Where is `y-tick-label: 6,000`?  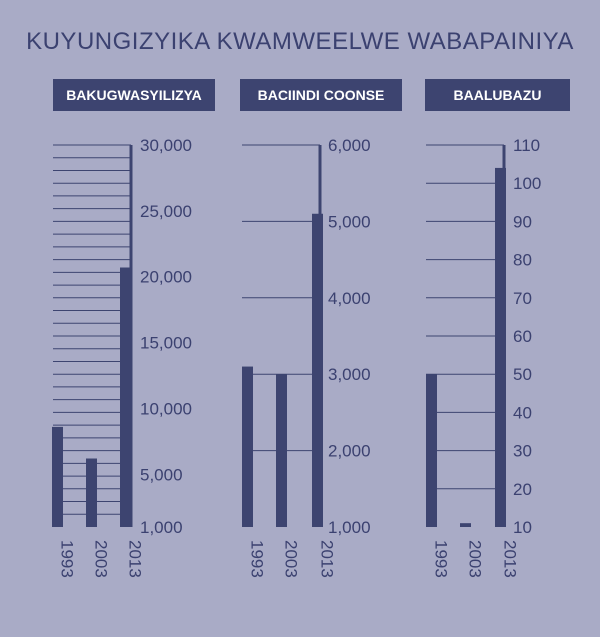
y-tick-label: 6,000 is located at coordinates (349, 145).